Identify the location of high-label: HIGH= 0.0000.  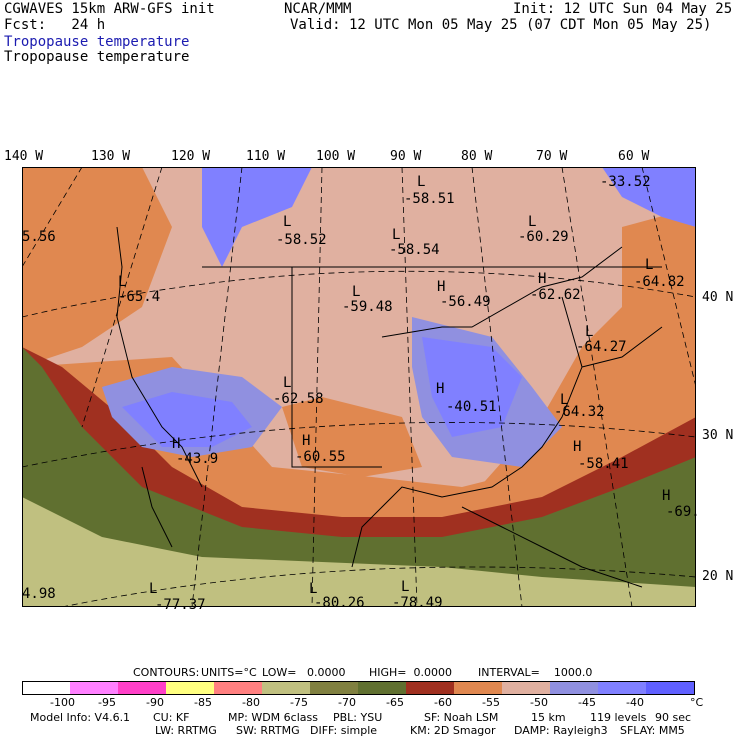
(411, 672).